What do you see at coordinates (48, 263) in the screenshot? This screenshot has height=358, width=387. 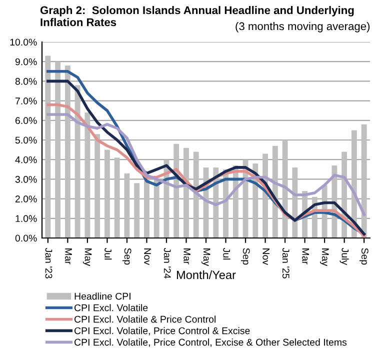 I see `x-tick-label: Jan '23` at bounding box center [48, 263].